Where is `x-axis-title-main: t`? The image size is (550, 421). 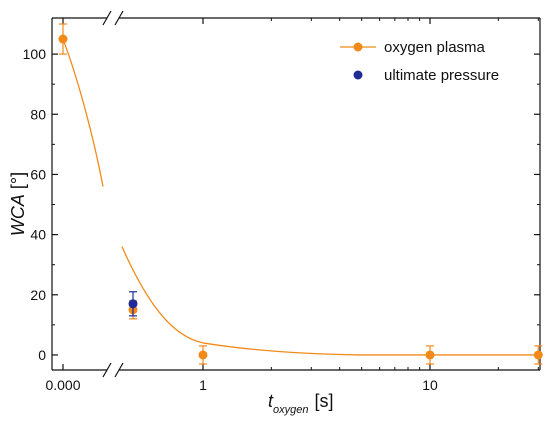 x-axis-title-main: t is located at coordinates (271, 401).